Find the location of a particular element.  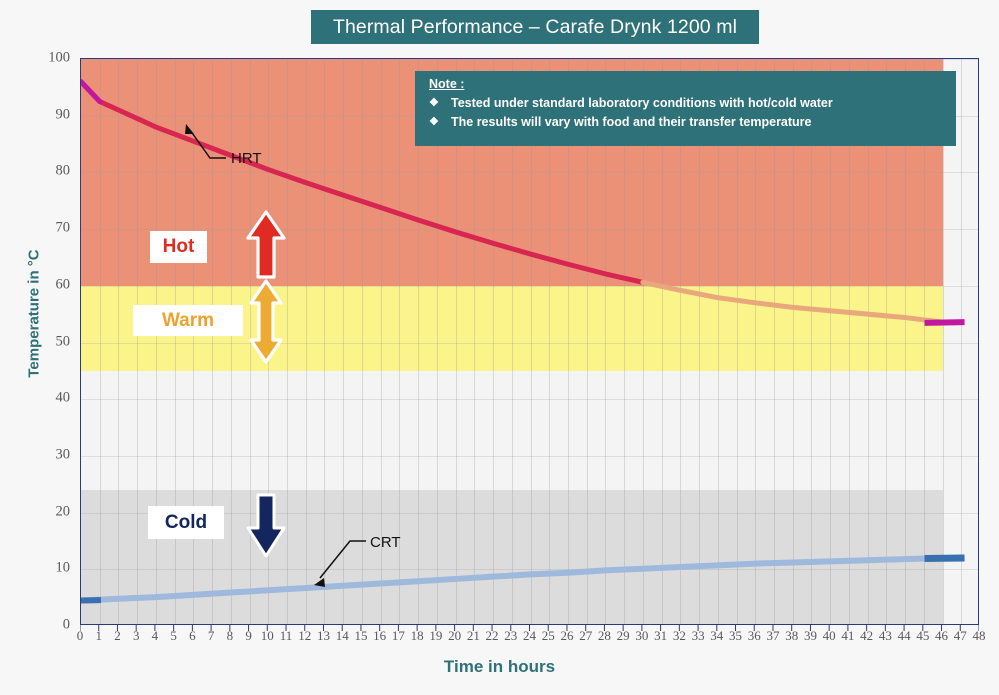

x-tick-label: 11 is located at coordinates (286, 635).